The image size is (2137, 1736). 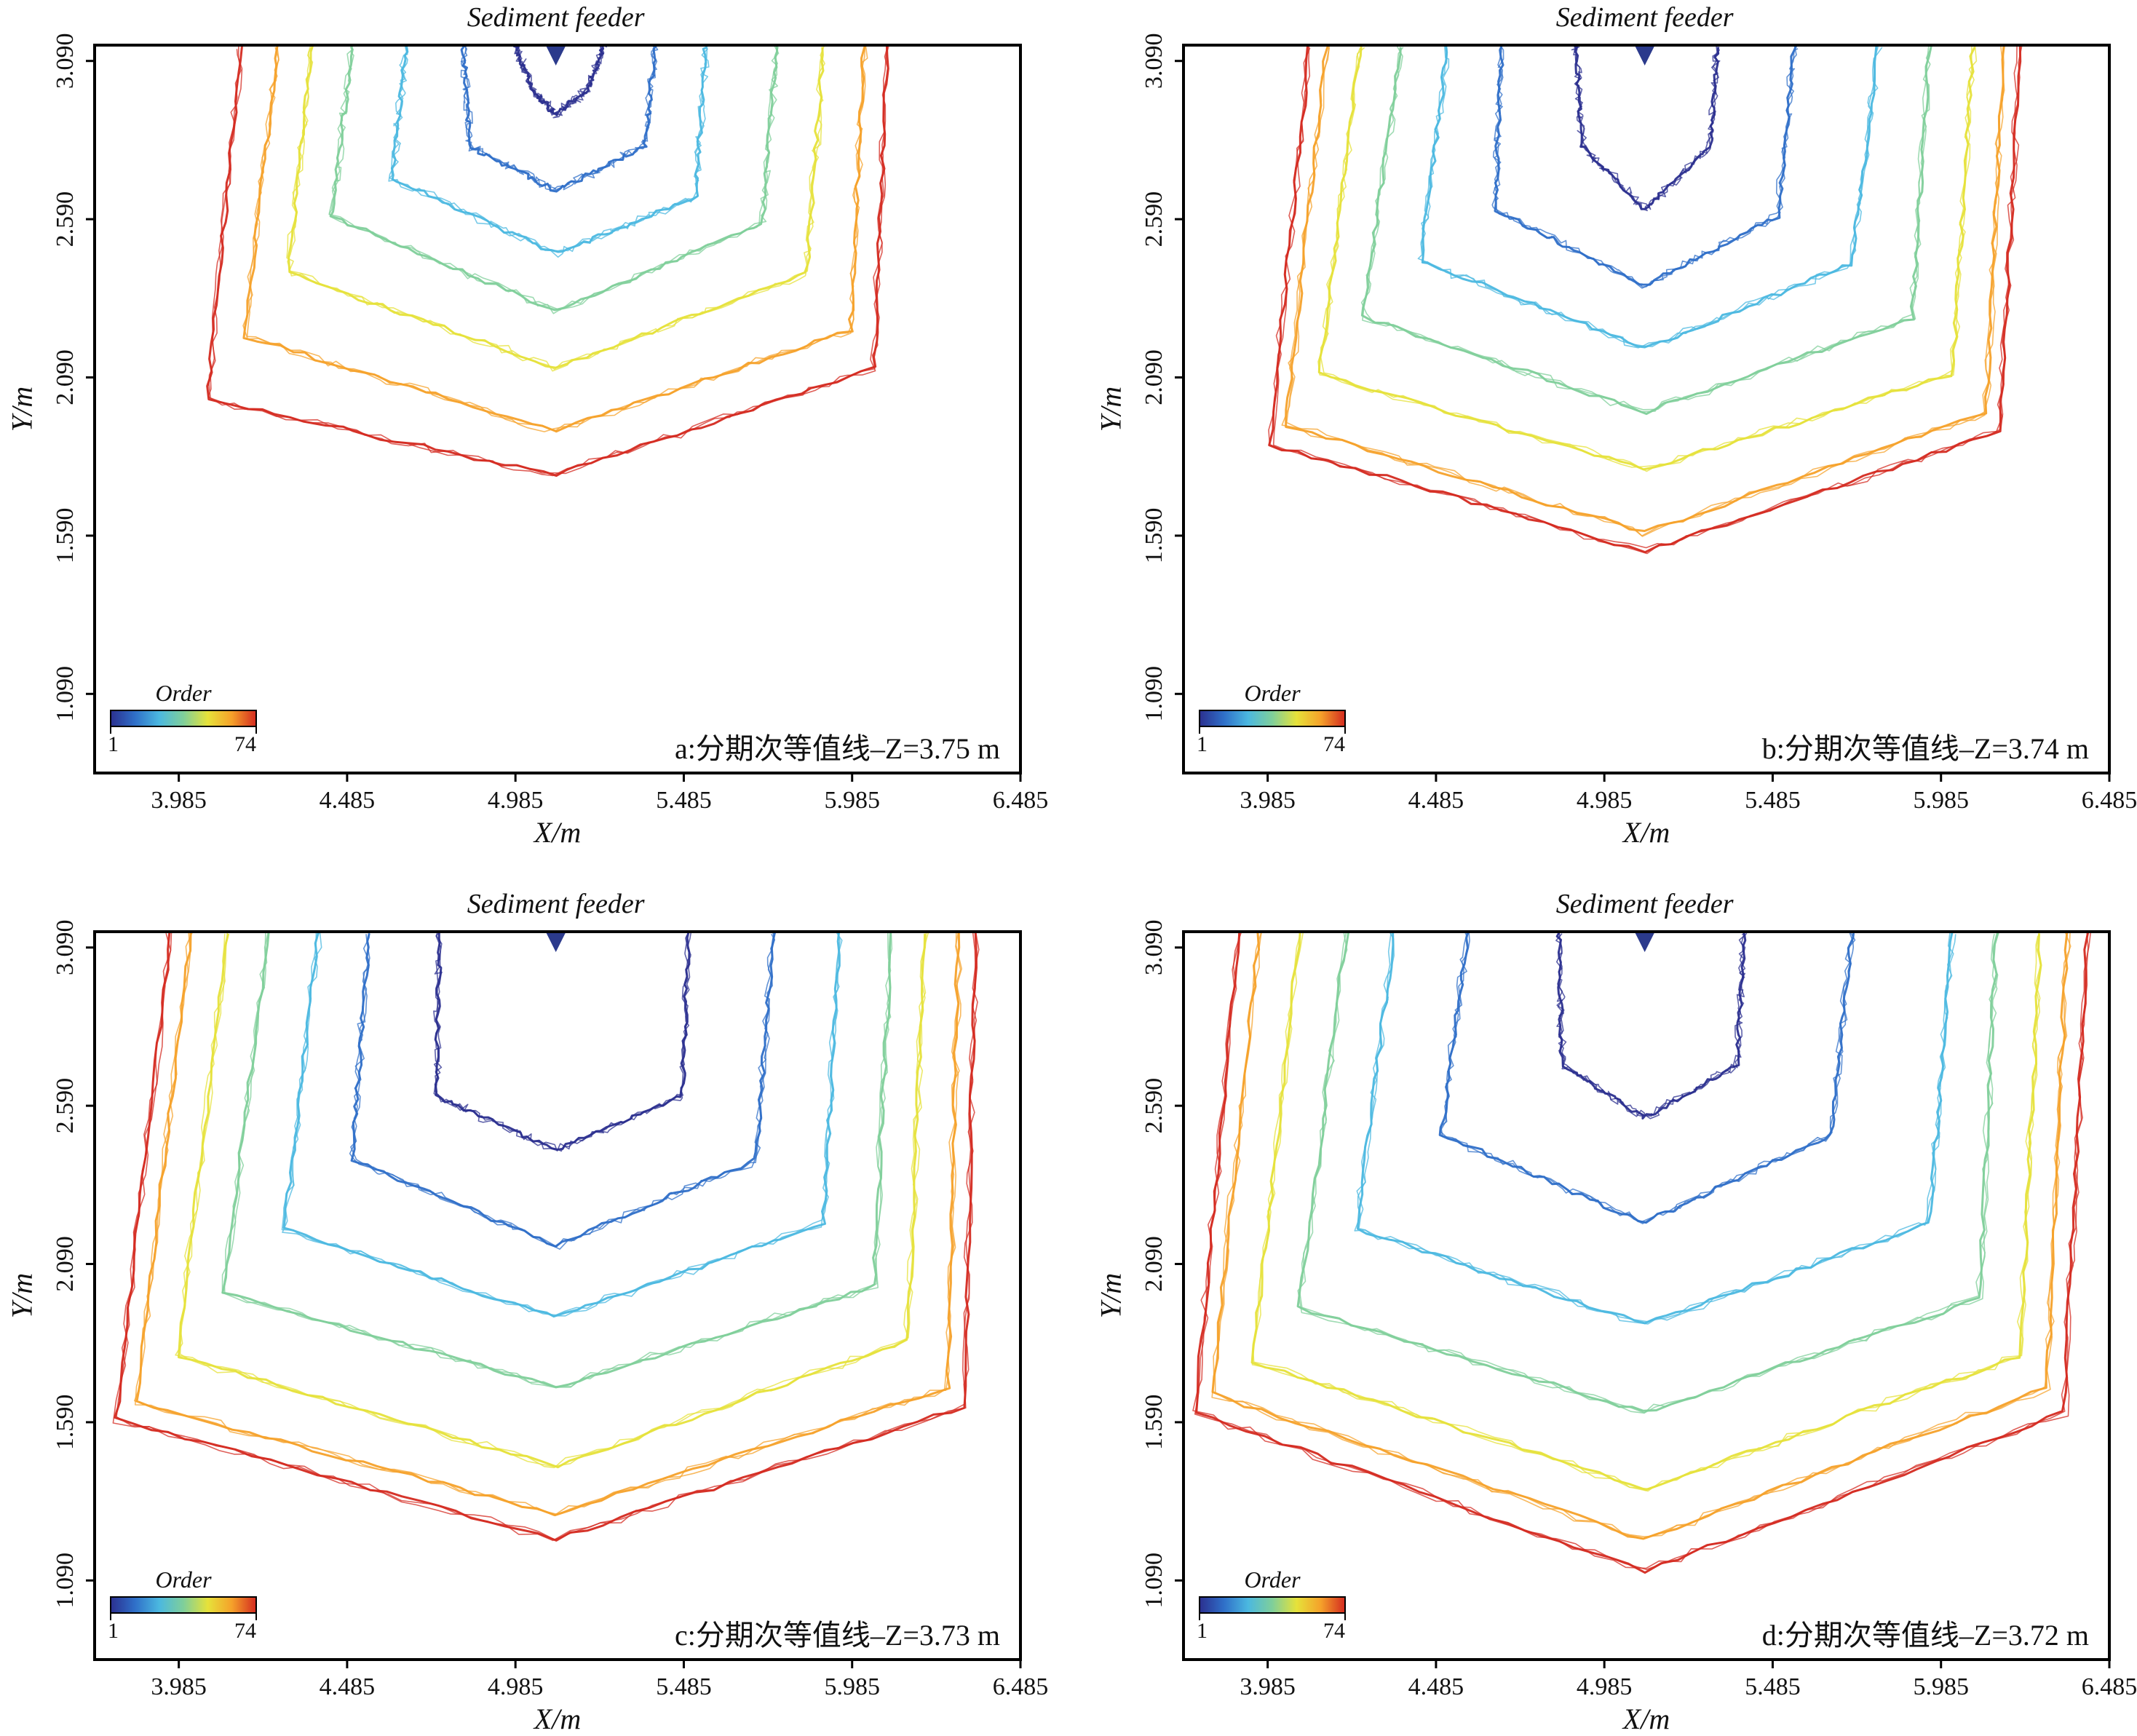 I want to click on panel-label: d:分期次等值线–Z=3.72 m, so click(x=1926, y=1633).